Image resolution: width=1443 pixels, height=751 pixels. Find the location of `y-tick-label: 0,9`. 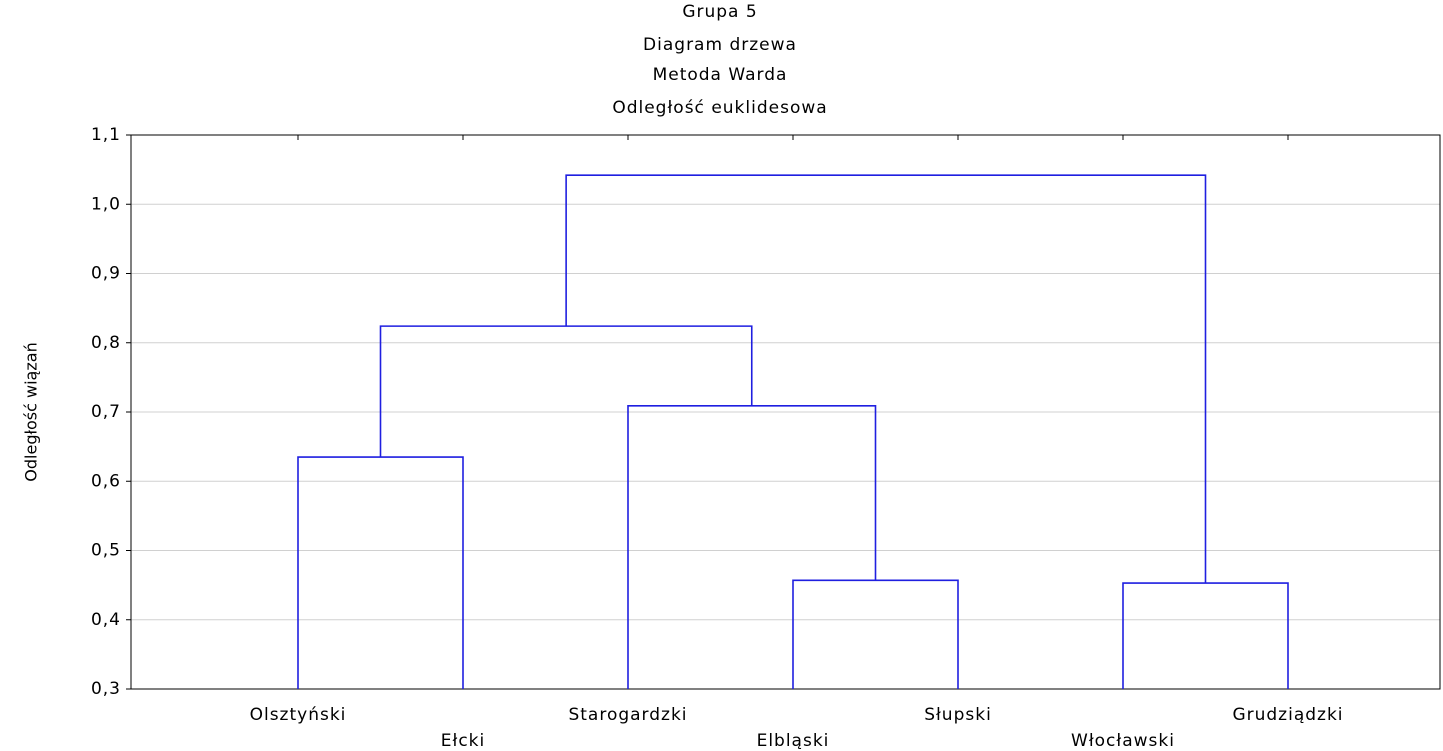

y-tick-label: 0,9 is located at coordinates (106, 274).